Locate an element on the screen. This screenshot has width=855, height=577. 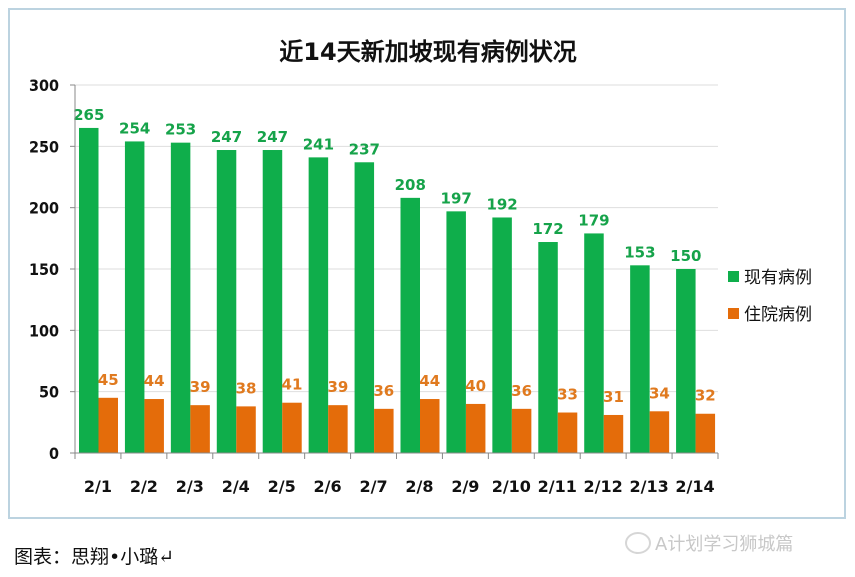
data-label: 237 is located at coordinates (364, 149).